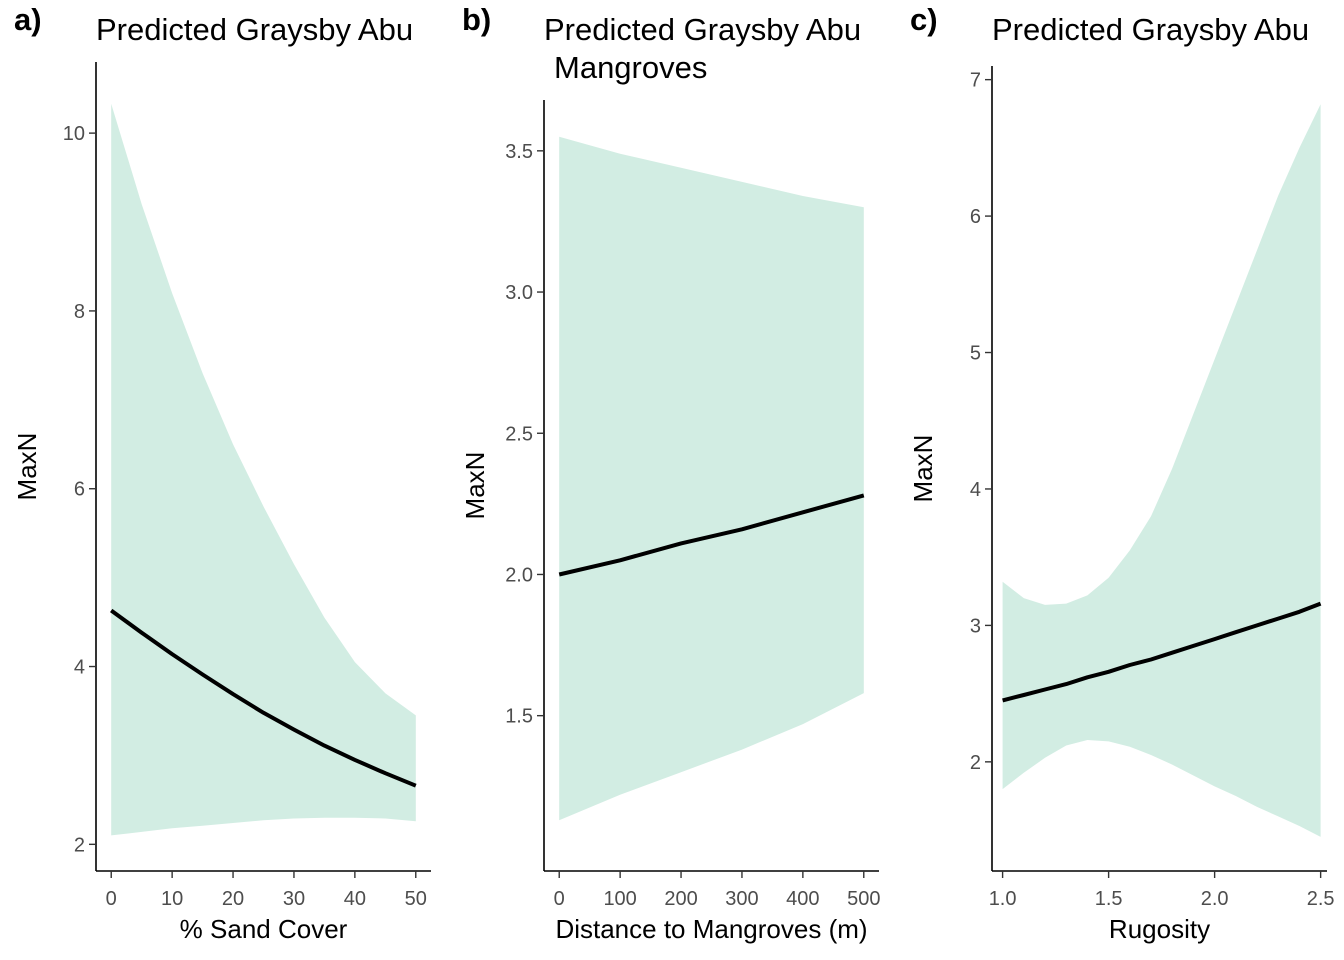 The width and height of the screenshot is (1344, 960). I want to click on y-tick-label: 3, so click(975, 626).